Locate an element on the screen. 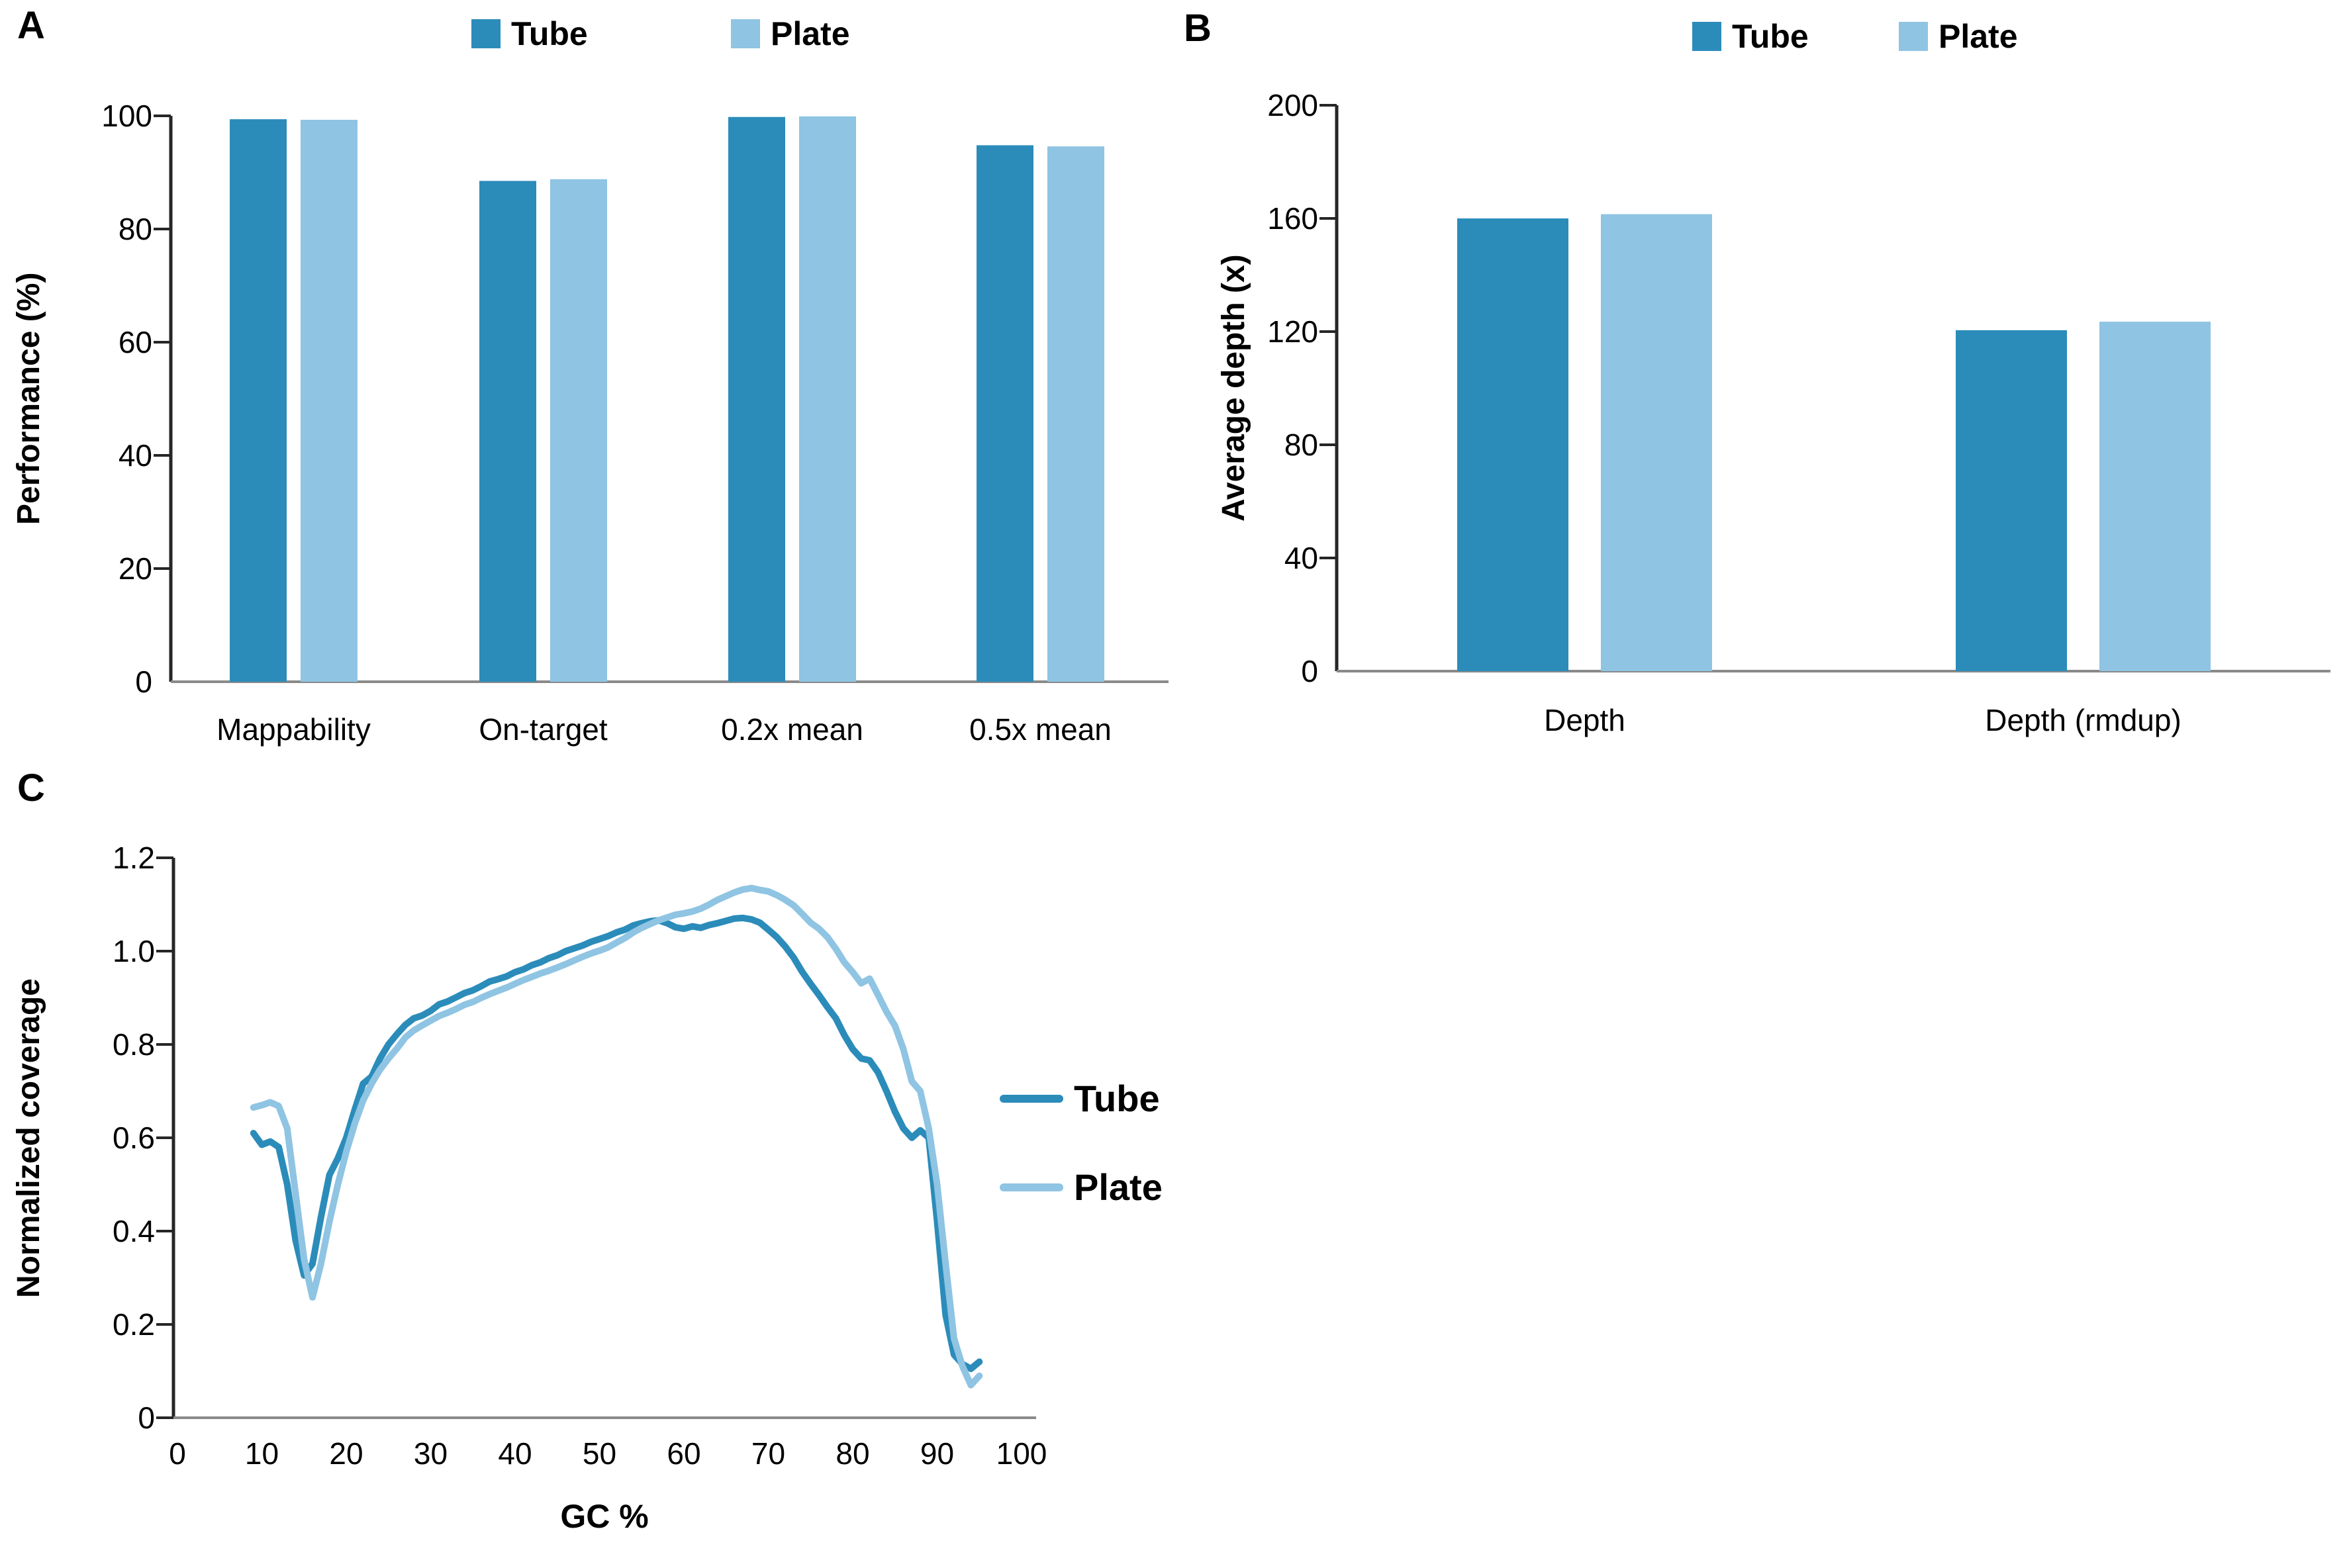 Image resolution: width=2347 pixels, height=1568 pixels. x-tick-label: 100 is located at coordinates (1021, 1453).